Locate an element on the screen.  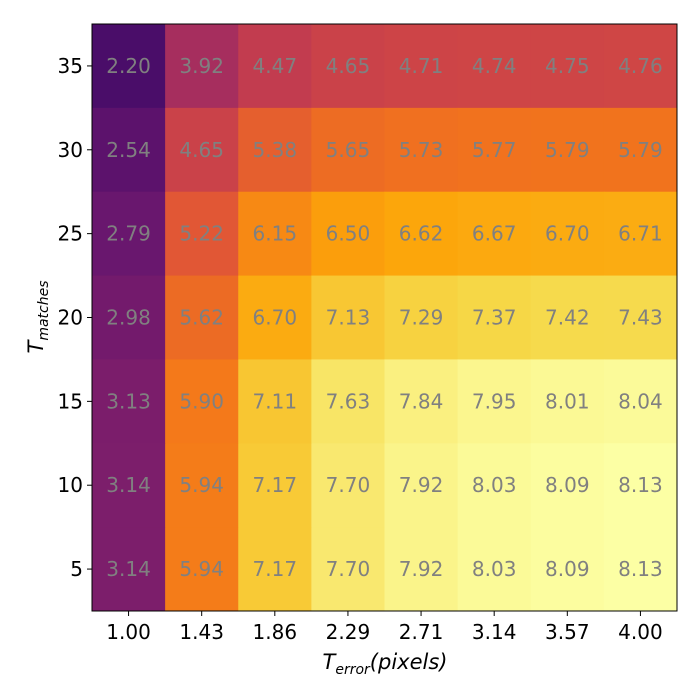
x-axis-ticks: 1.00 1.43 1.86 2.29 2.71 3.14 3.57 4.00 is located at coordinates (384, 627).